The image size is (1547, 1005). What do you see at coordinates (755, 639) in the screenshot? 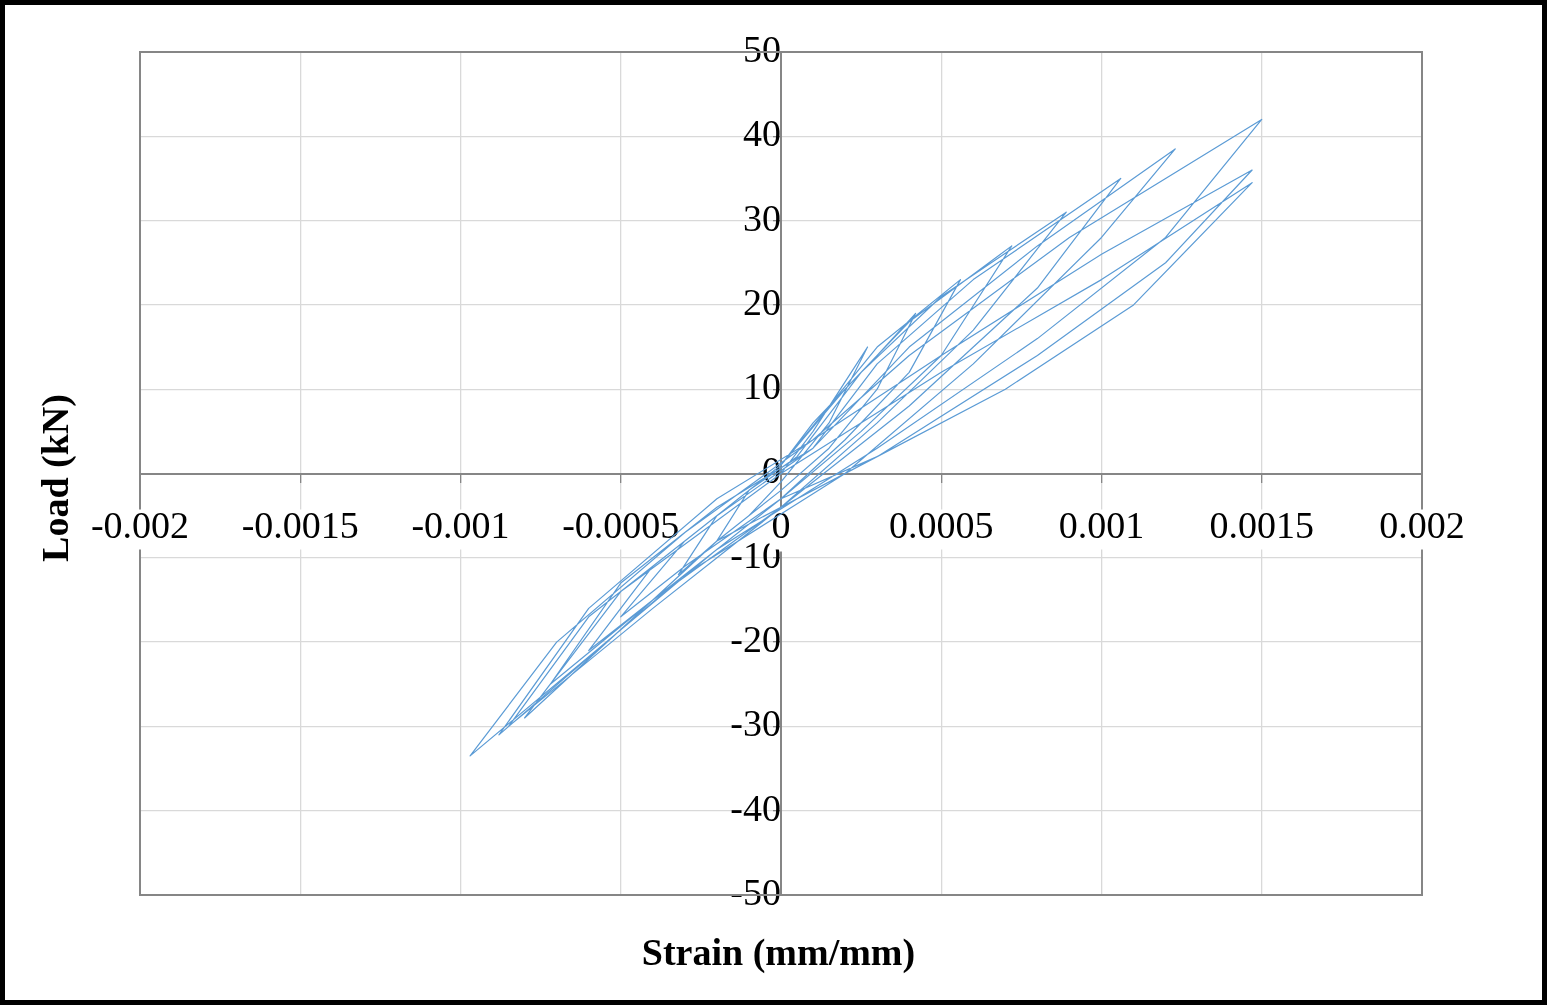
I see `y-tick-label: -20` at bounding box center [755, 639].